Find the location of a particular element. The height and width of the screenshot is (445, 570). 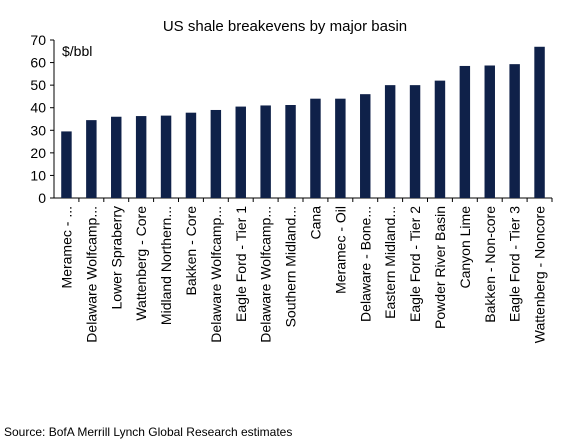

x-category-label: Wattenberg - Noncore is located at coordinates (540, 274).